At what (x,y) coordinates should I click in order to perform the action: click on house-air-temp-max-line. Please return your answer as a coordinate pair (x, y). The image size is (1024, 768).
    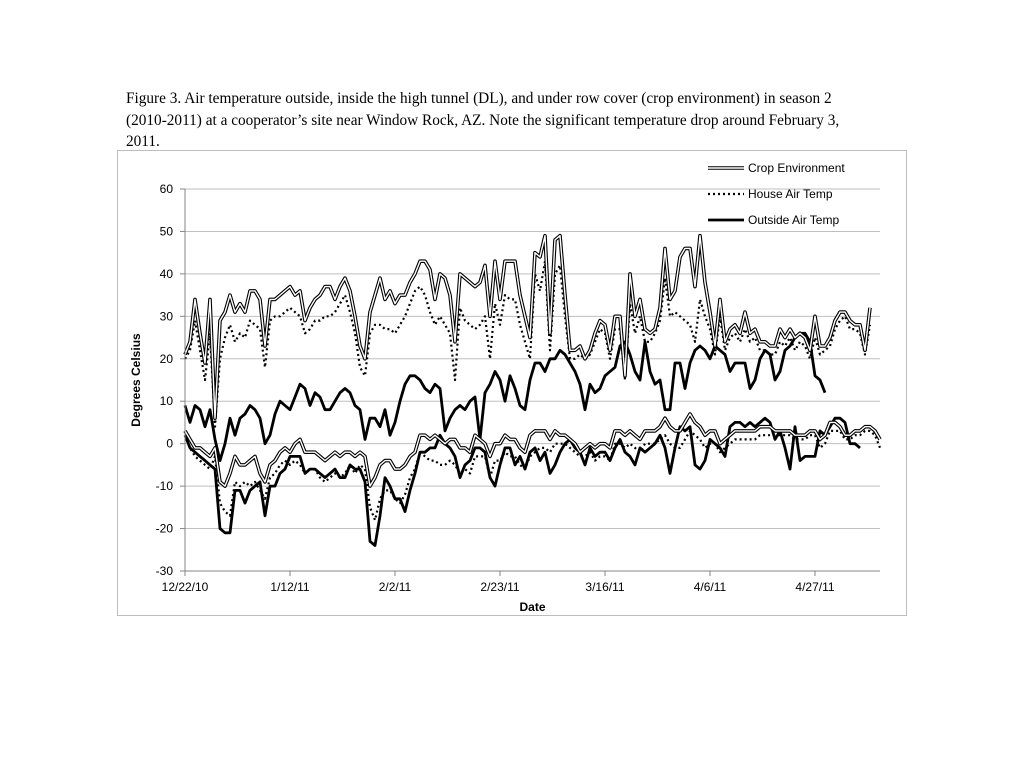
    Looking at the image, I should click on (528, 344).